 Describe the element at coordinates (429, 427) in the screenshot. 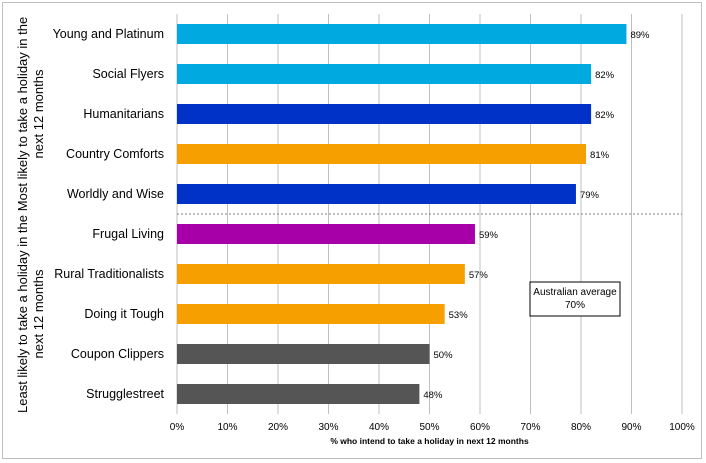

I see `x-tick-label: 50%` at that location.